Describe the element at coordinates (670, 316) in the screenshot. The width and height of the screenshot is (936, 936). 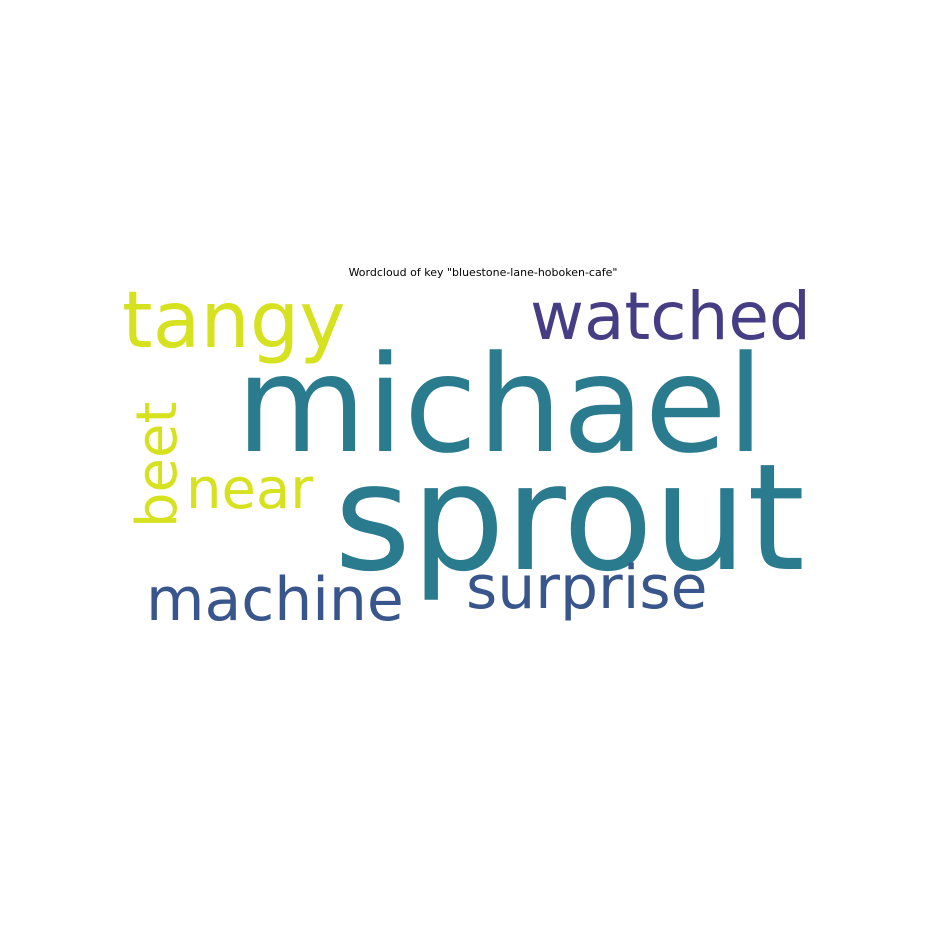
I see `word-watched: watched` at that location.